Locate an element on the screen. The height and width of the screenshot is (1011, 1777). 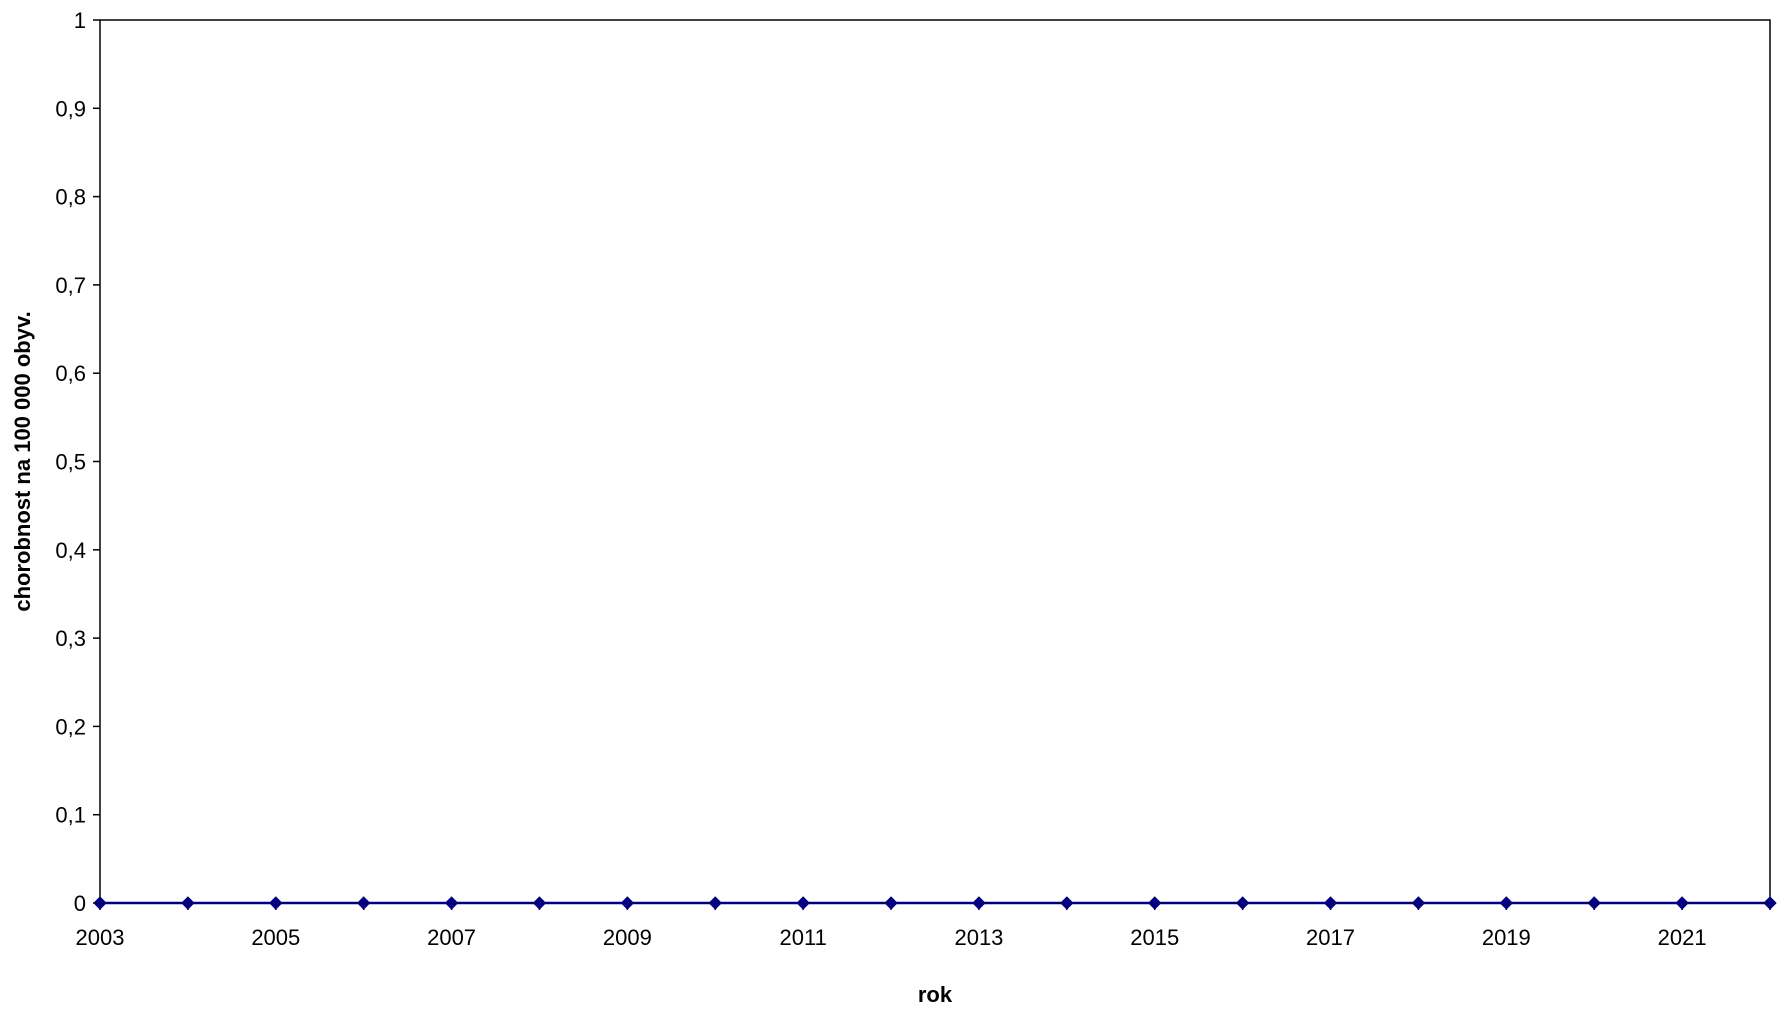
y-tick-label: 0,4 is located at coordinates (70, 550).